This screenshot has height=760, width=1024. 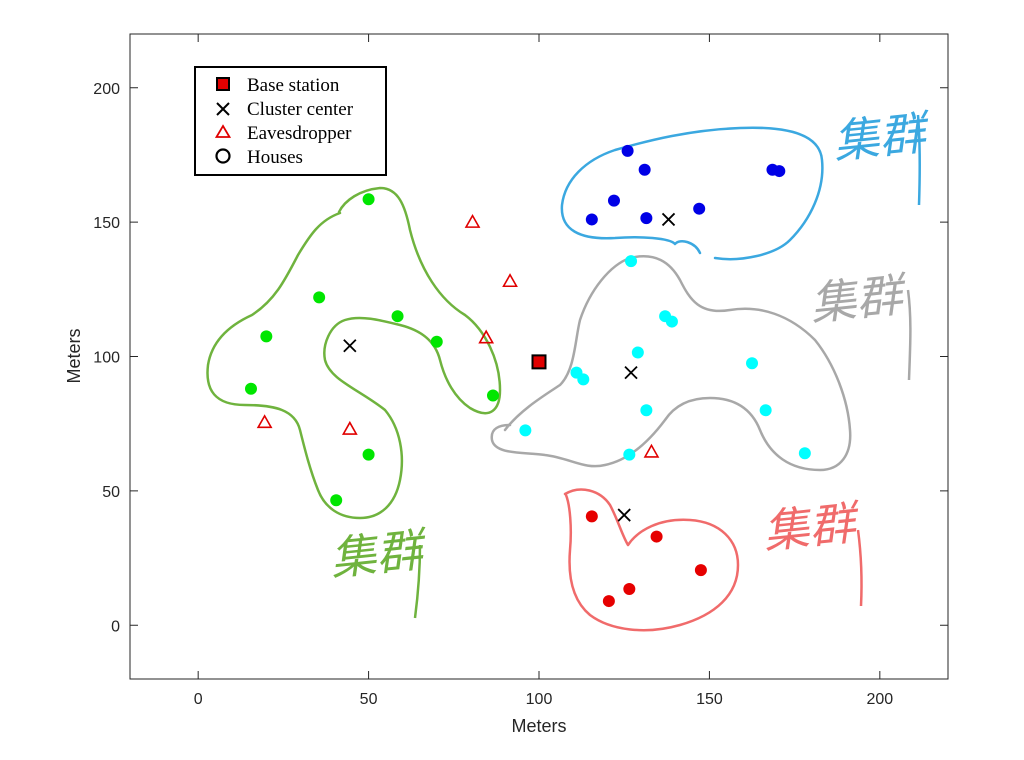 What do you see at coordinates (859, 568) in the screenshot?
I see `red-handwriting-stroke` at bounding box center [859, 568].